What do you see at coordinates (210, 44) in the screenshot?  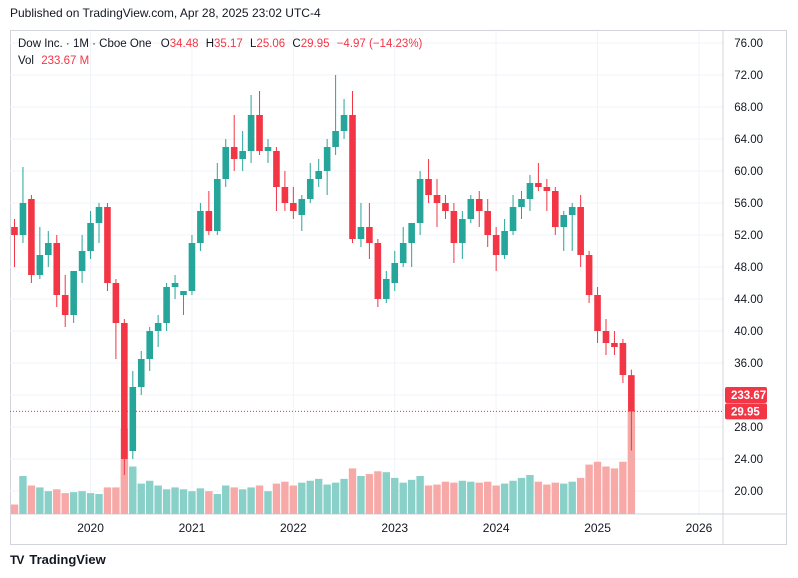 I see `legend-high-label: H` at bounding box center [210, 44].